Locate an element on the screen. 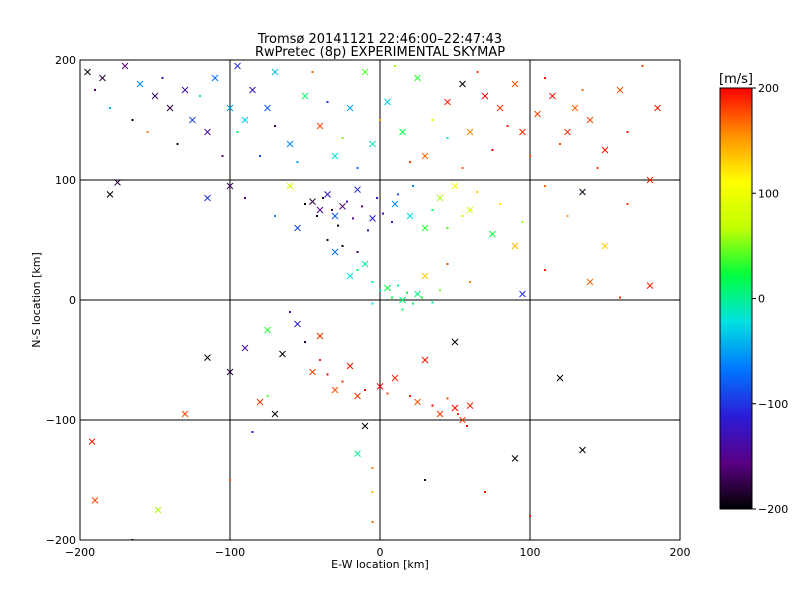 The image size is (800, 600). y-tick-label: −200 is located at coordinates (61, 540).